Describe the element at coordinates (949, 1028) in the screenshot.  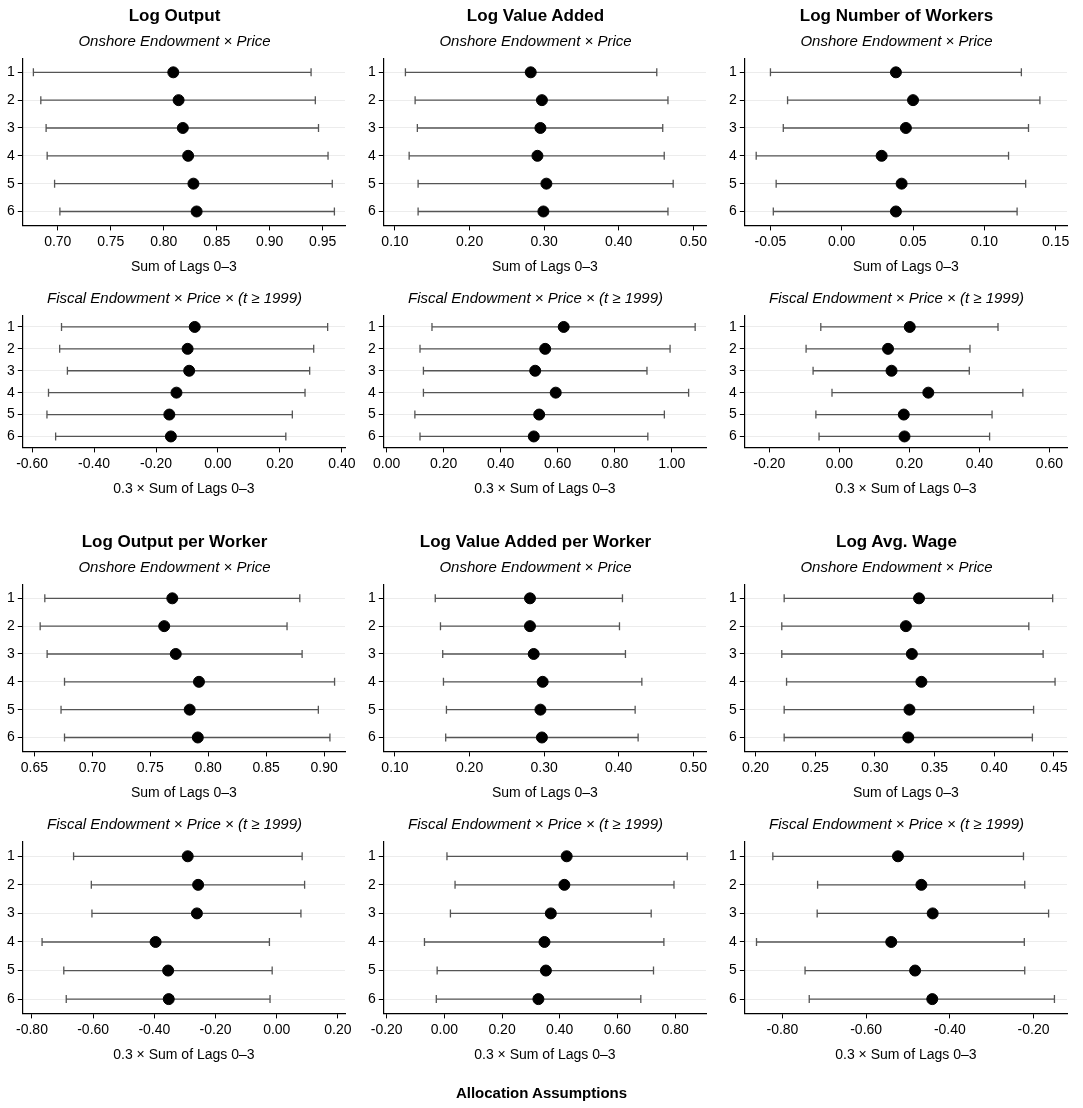
I see `x-tick-label: -0.40` at that location.